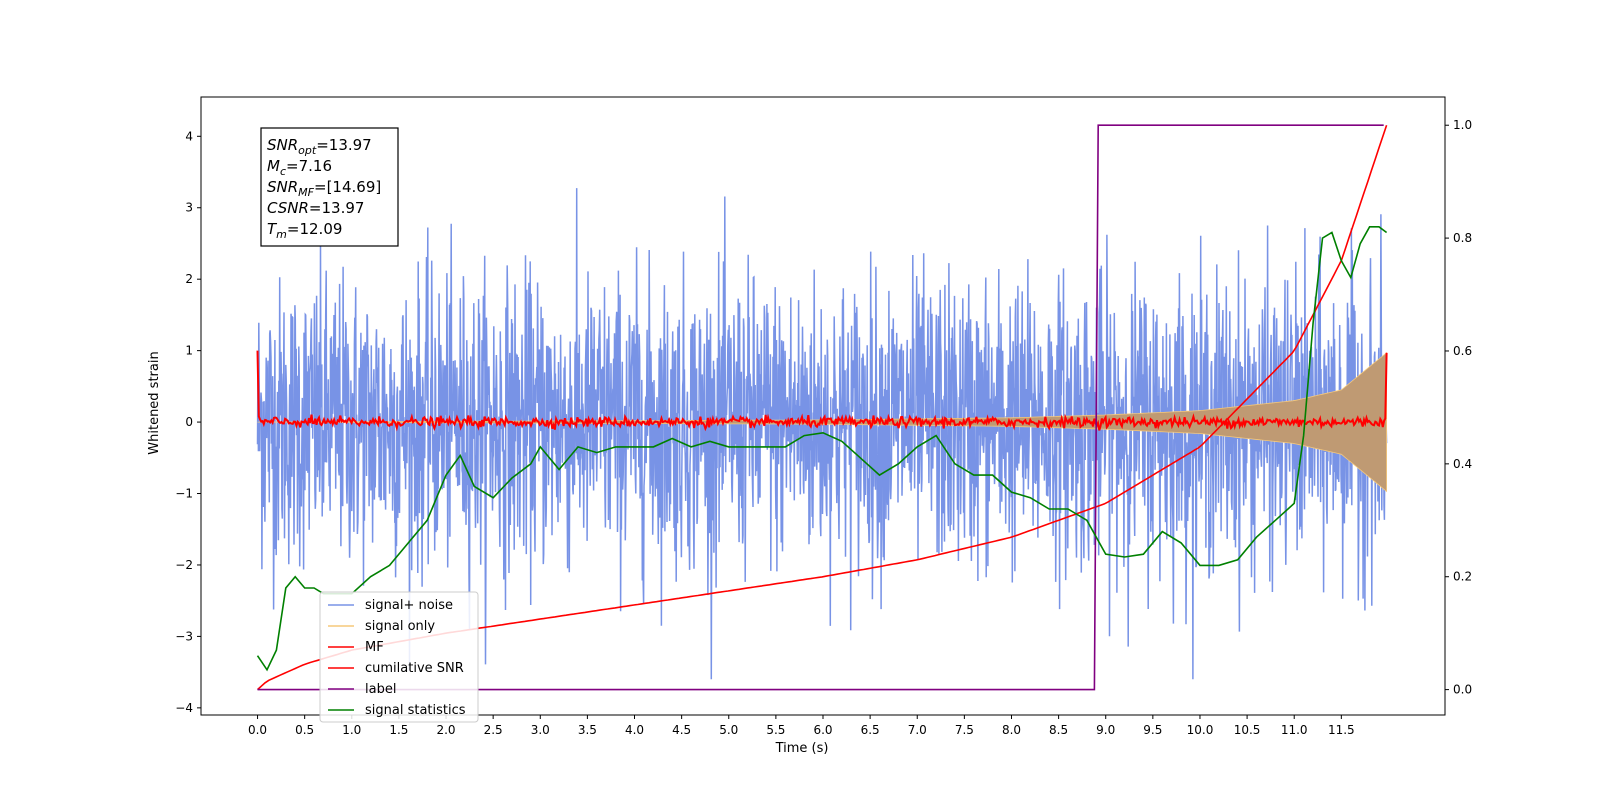 This screenshot has height=800, width=1600. I want to click on annotation-frame, so click(329, 187).